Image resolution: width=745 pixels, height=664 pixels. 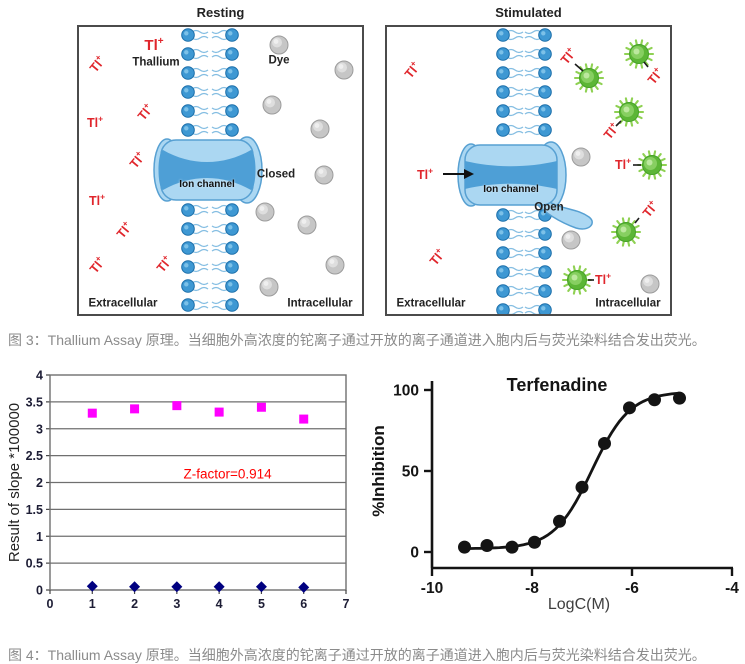 I want to click on x-tick-label: 5, so click(x=261, y=604).